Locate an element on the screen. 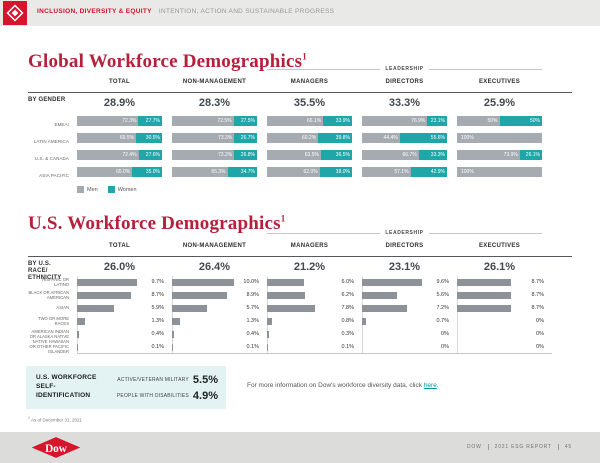  bar-segment-women: 26.8% is located at coordinates (245, 155).